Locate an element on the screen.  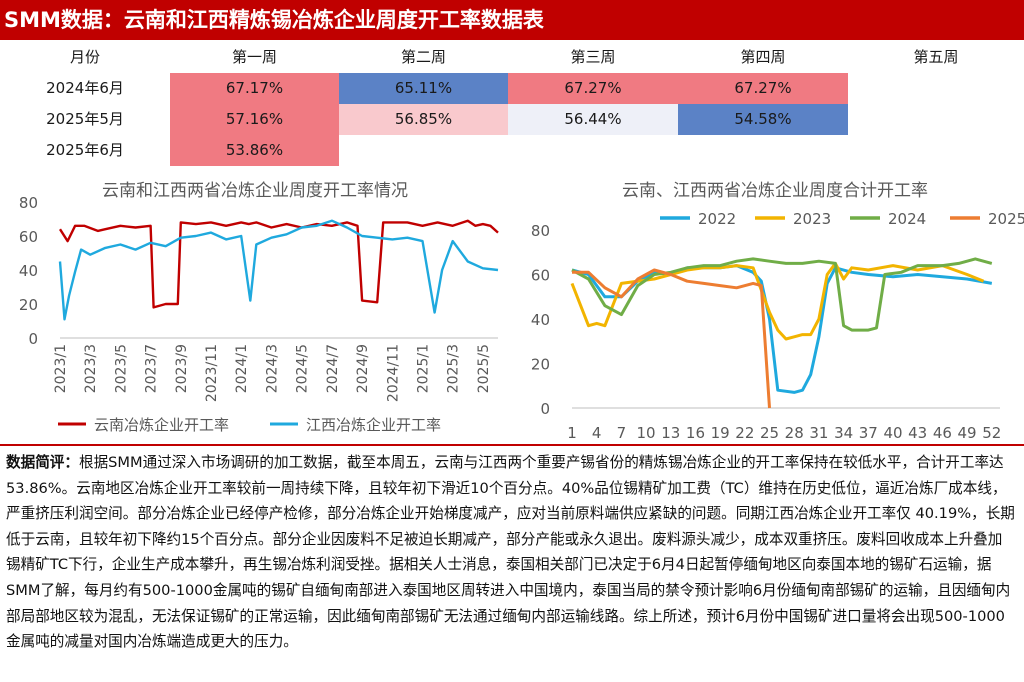
chart-title: 云南、江西两省冶炼企业周度合计开工率 is located at coordinates (775, 191).